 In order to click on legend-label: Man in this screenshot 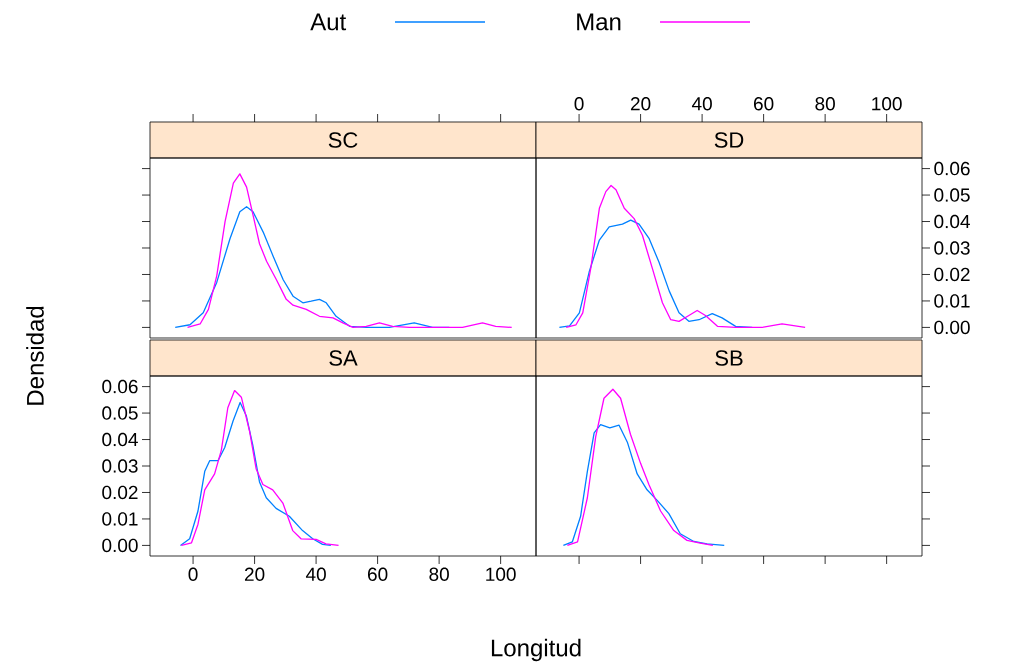, I will do `click(599, 22)`.